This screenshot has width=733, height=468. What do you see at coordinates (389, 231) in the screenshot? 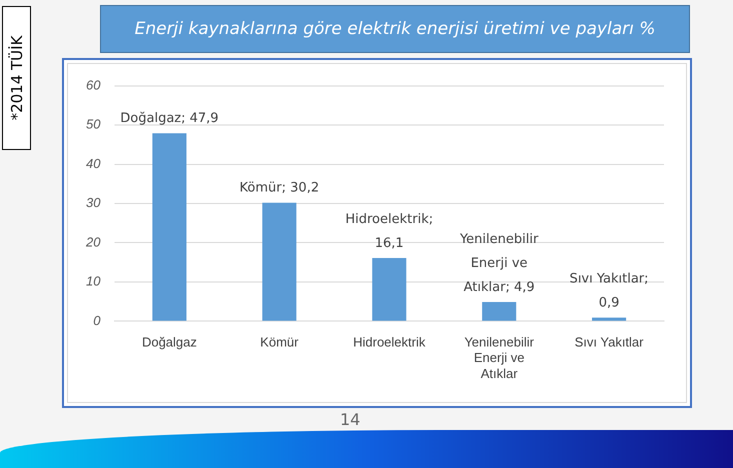
I see `data-label: Hidroelektrik; 16,1` at bounding box center [389, 231].